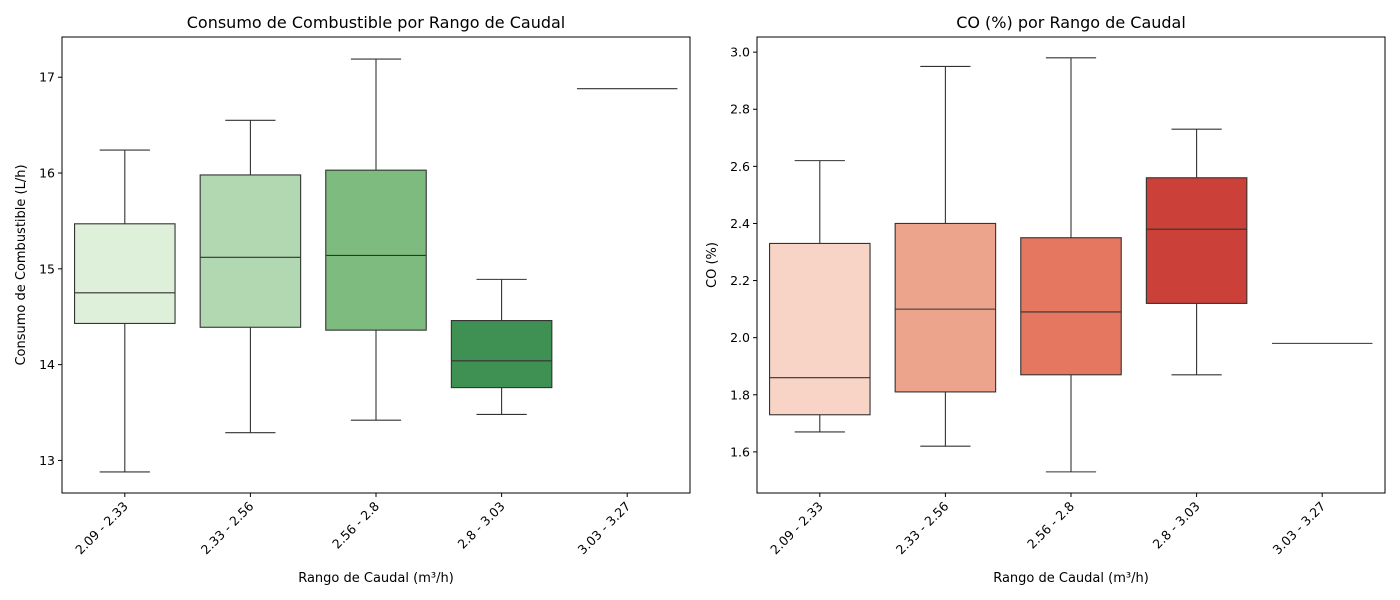 This screenshot has height=600, width=1400. I want to click on fuel-y-tick-label: 16, so click(47, 173).